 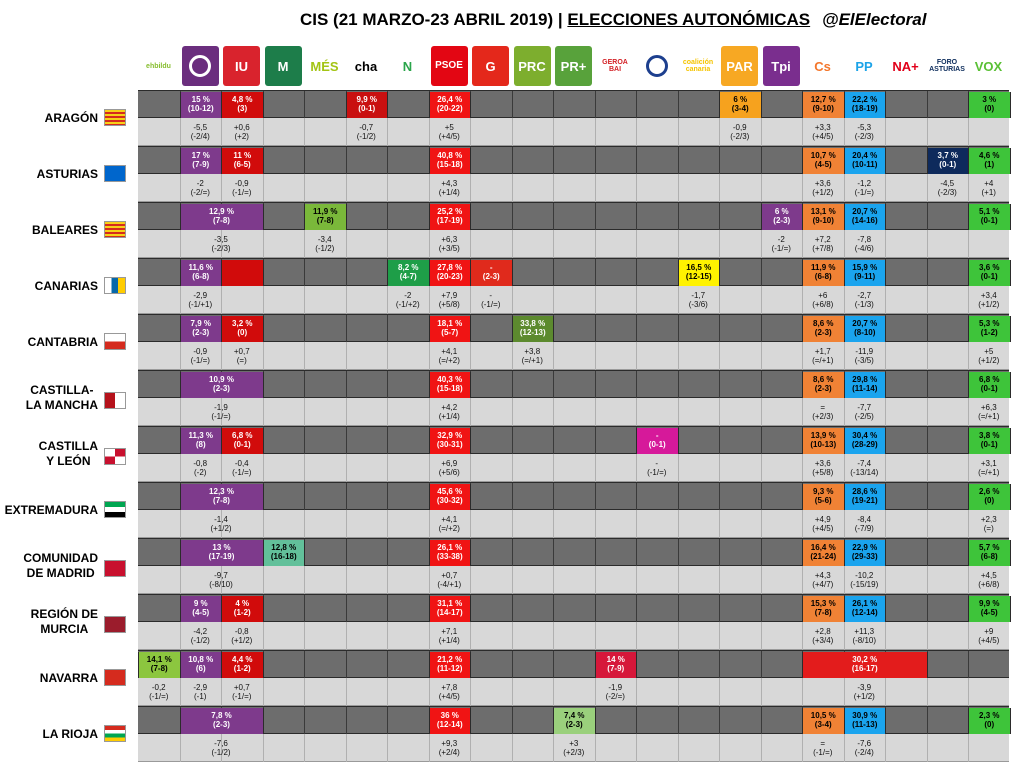 I want to click on vote-percentage: 33,8 %, so click(x=533, y=324).